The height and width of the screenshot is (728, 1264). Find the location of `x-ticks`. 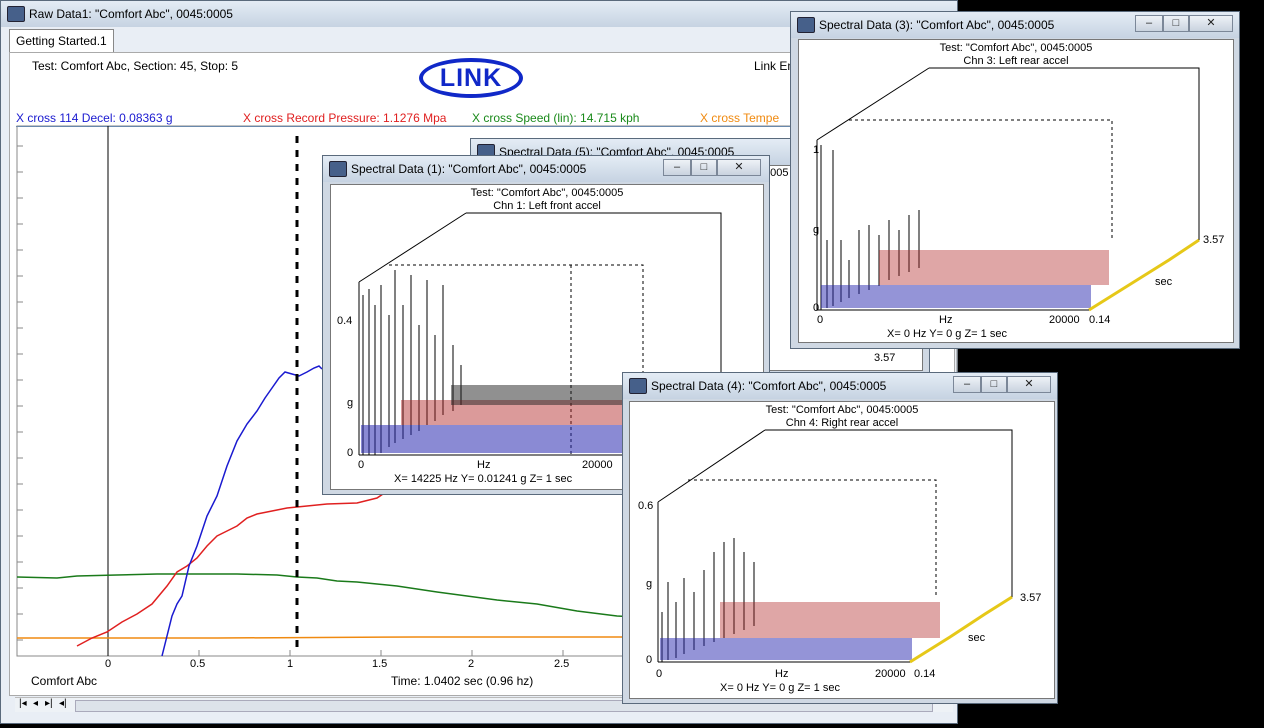

x-ticks is located at coordinates (426, 653).